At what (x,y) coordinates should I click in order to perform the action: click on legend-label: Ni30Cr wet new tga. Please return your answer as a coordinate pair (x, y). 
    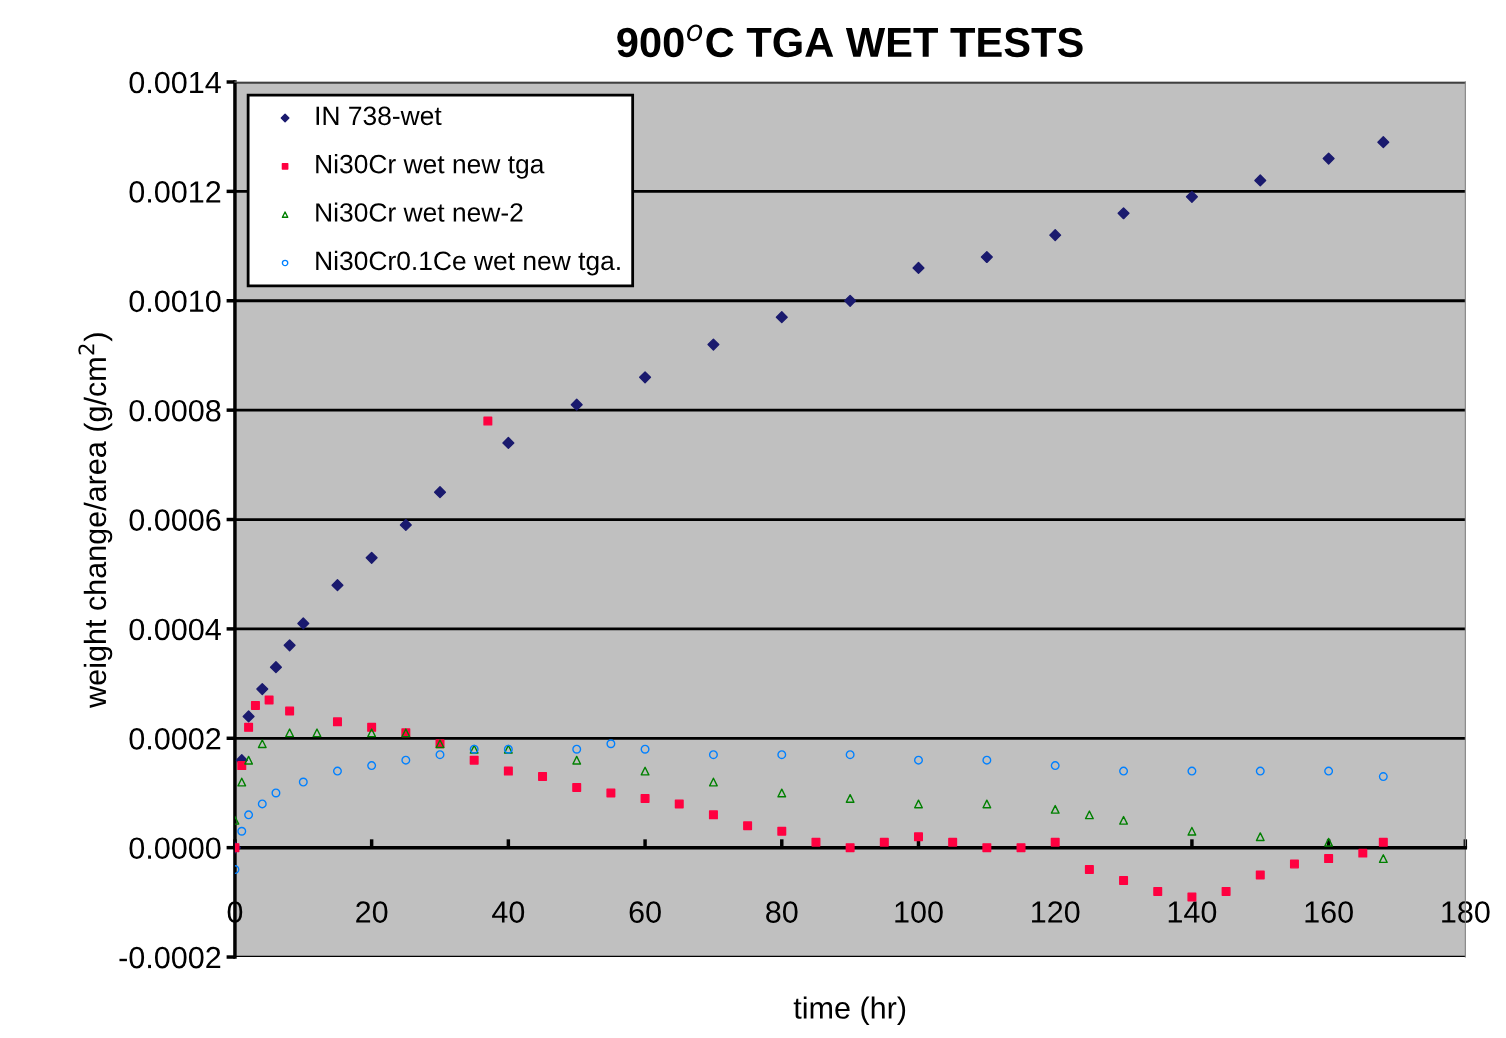
    Looking at the image, I should click on (430, 166).